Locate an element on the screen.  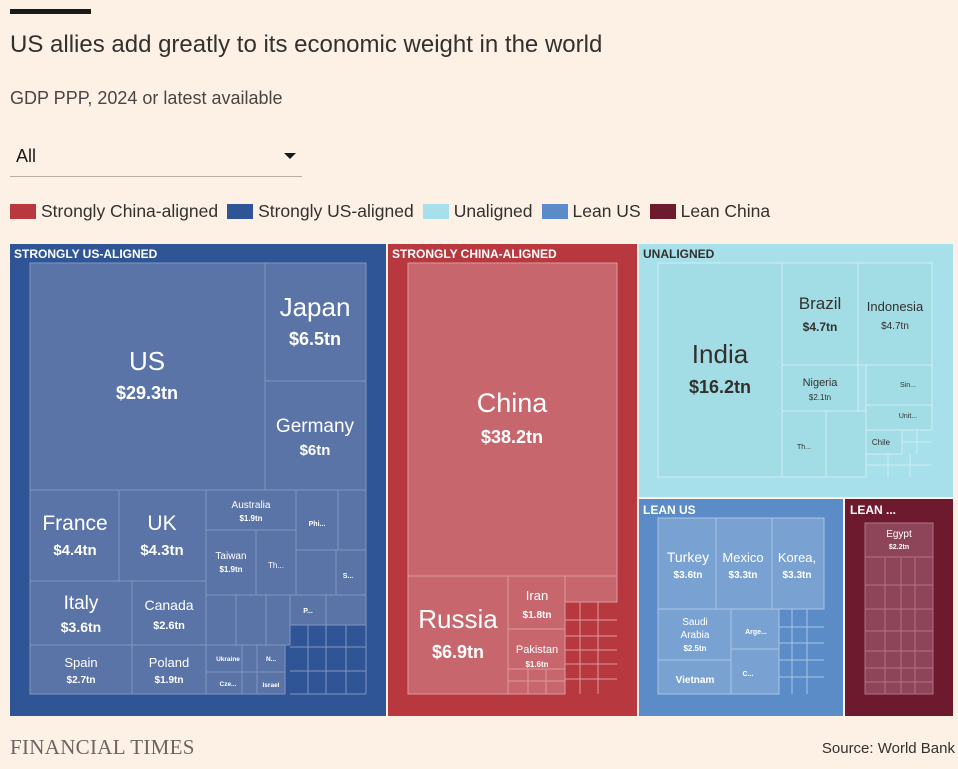
micro-grid-lu is located at coordinates (801, 651).